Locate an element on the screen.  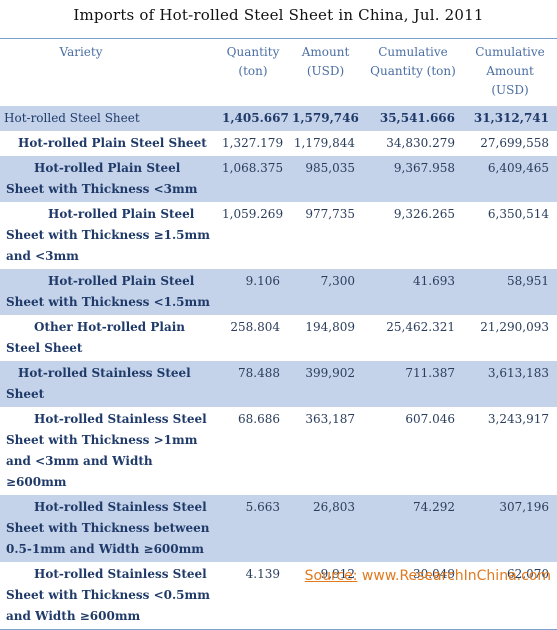
row-quantity: 1,327.179 is located at coordinates (253, 143).